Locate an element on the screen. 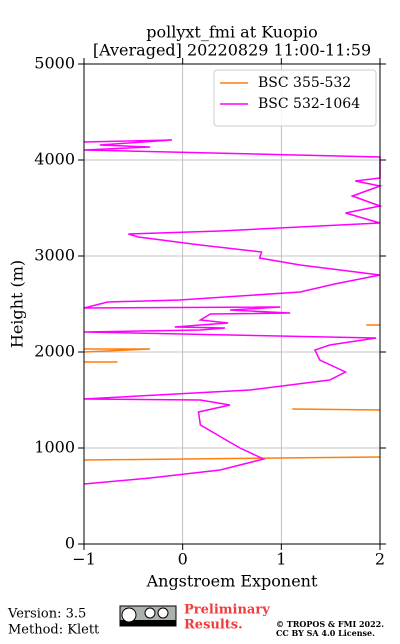 The image size is (400, 644). x-tick-label: 1 is located at coordinates (281, 559).